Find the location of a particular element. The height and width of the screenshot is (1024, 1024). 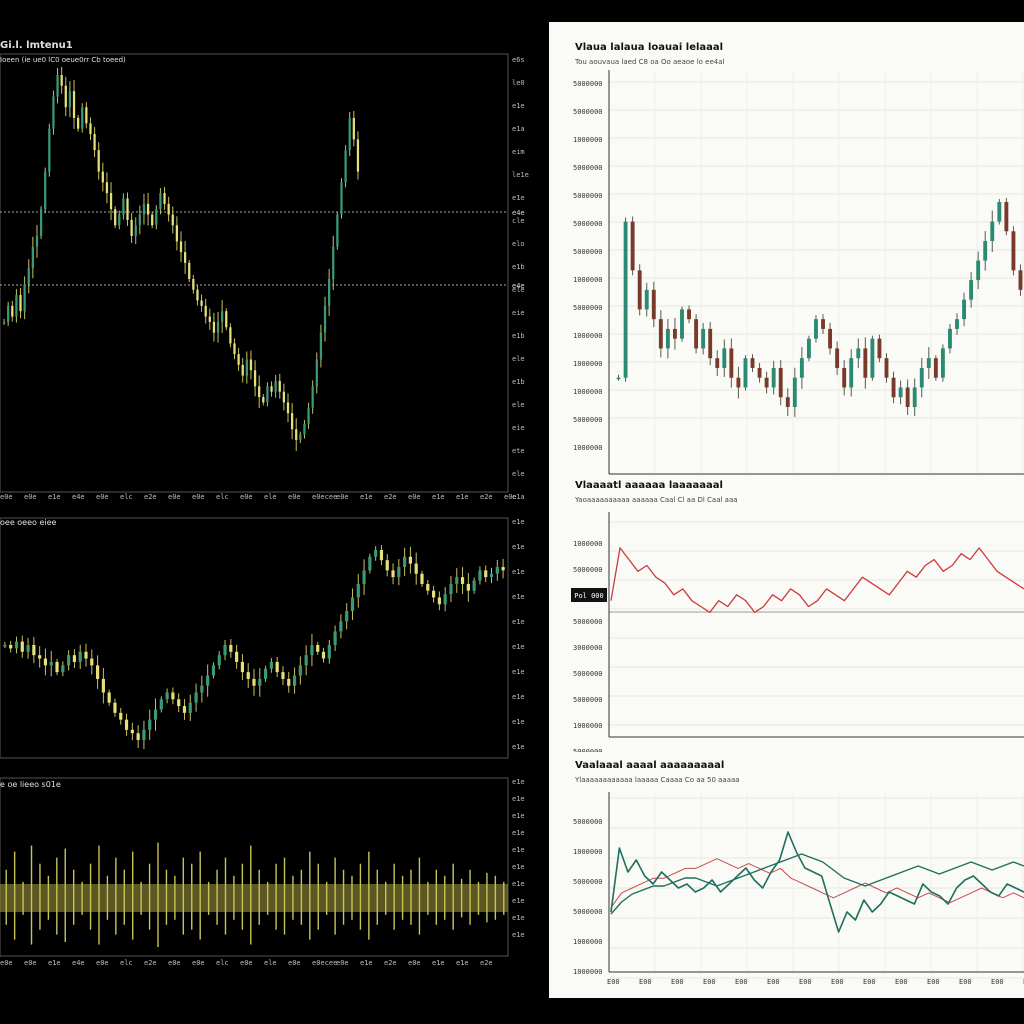

series-line is located at coordinates (817, 580).